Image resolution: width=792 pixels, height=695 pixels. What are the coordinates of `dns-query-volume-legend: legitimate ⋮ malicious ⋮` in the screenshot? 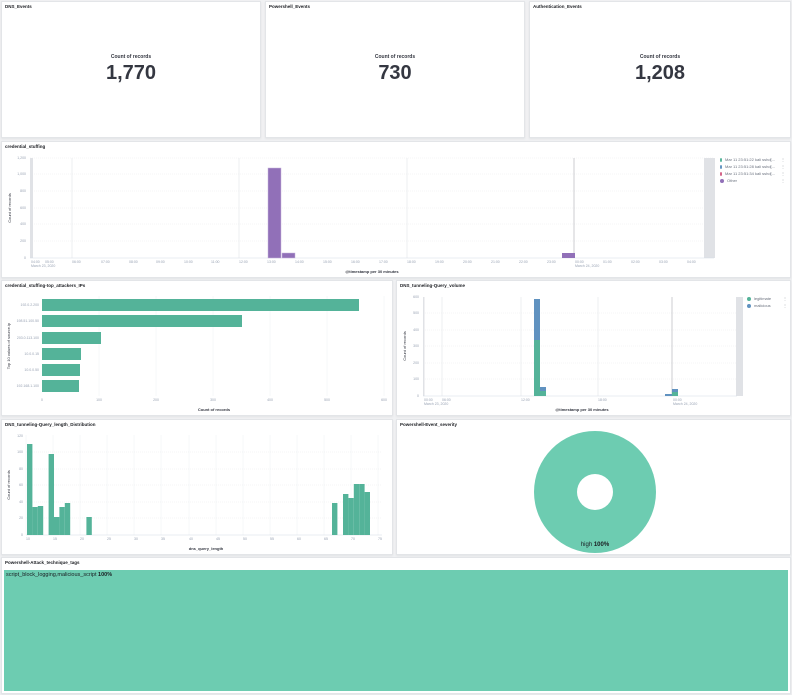 It's located at (767, 302).